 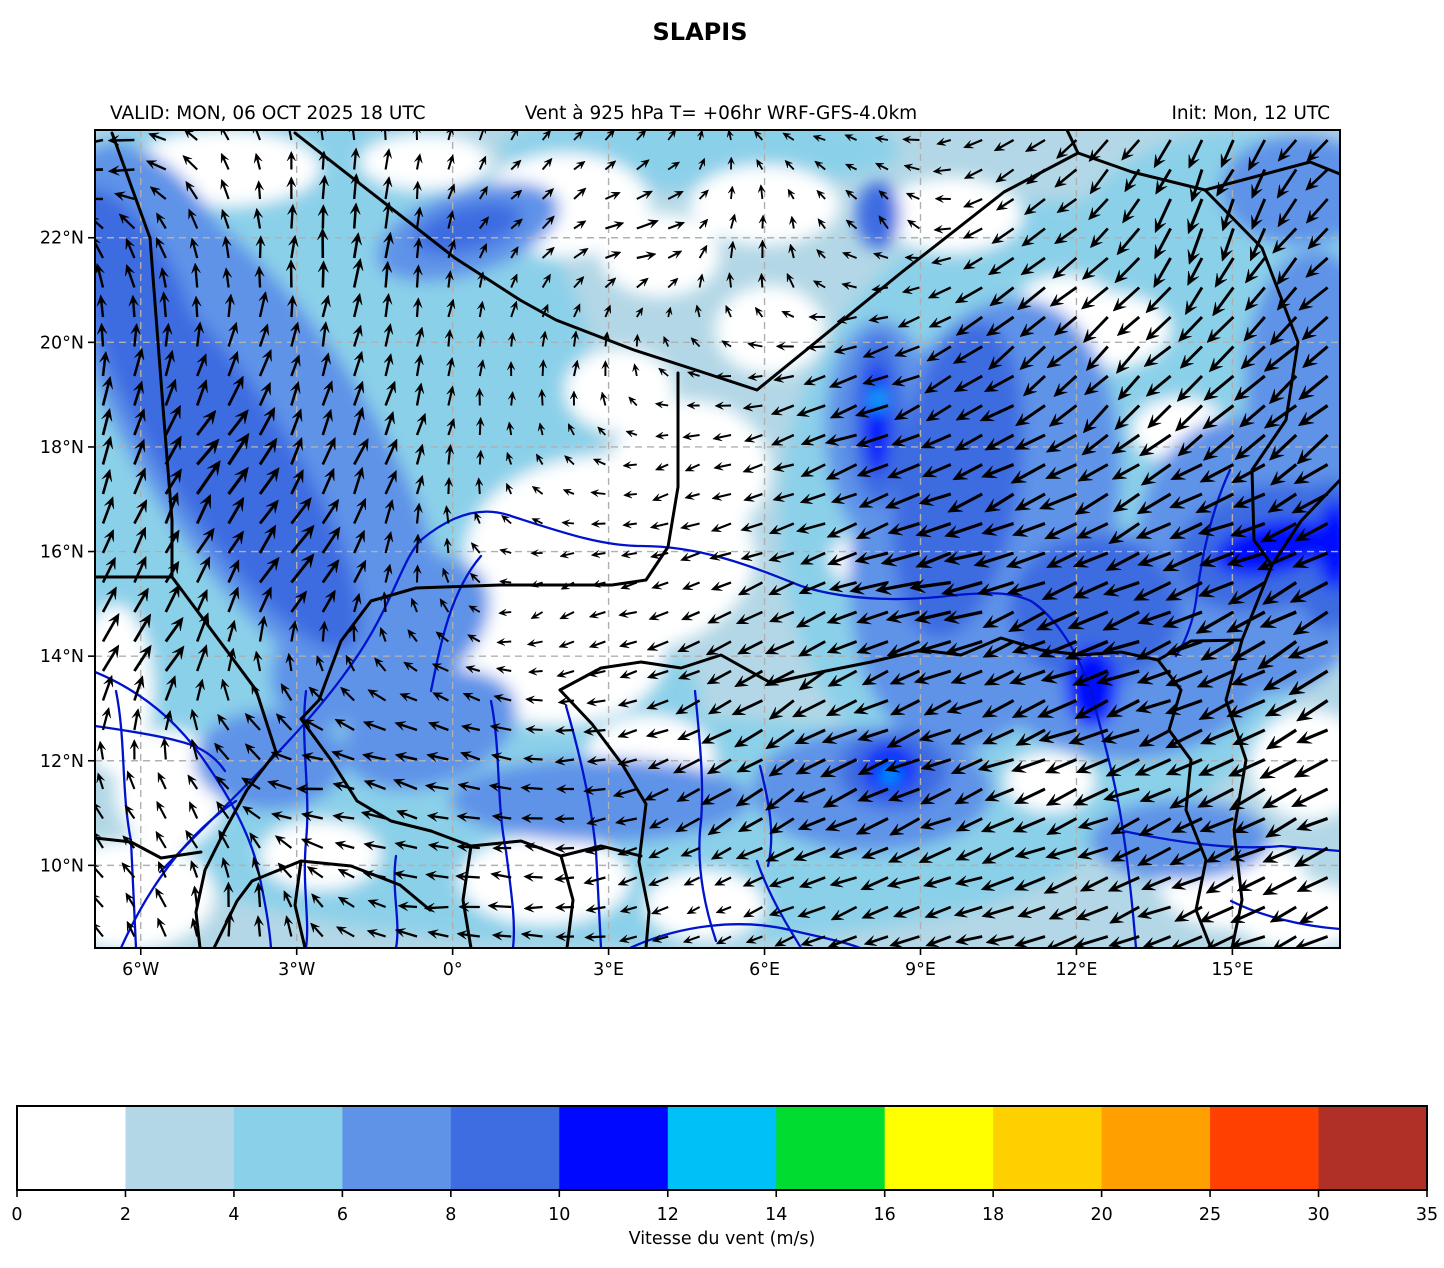 I want to click on y-axis-tick-label: 10°N, so click(x=62, y=866).